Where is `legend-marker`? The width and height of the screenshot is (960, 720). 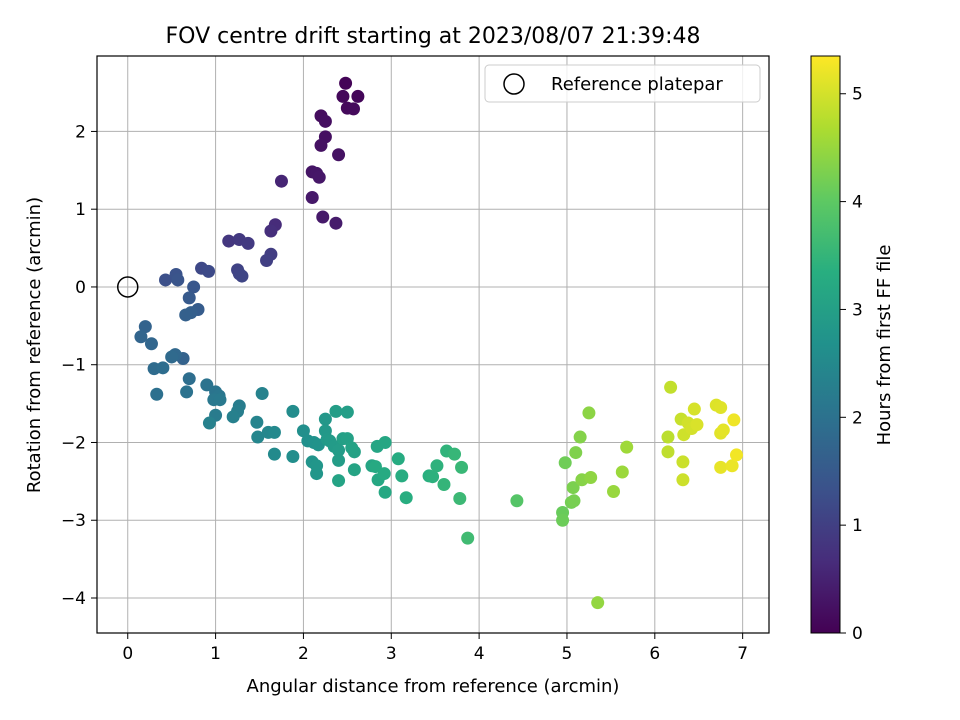
legend-marker is located at coordinates (514, 84).